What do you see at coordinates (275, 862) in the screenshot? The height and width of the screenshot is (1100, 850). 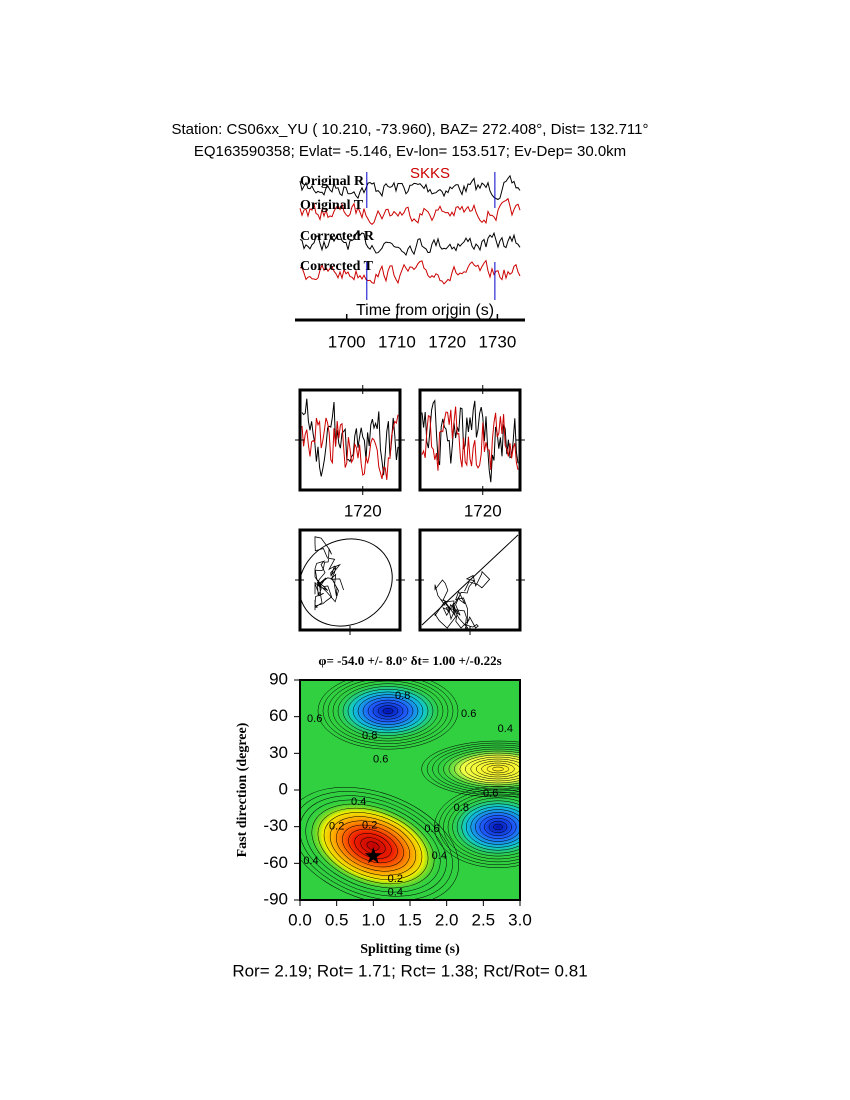 I see `y-tick-label: -60` at bounding box center [275, 862].